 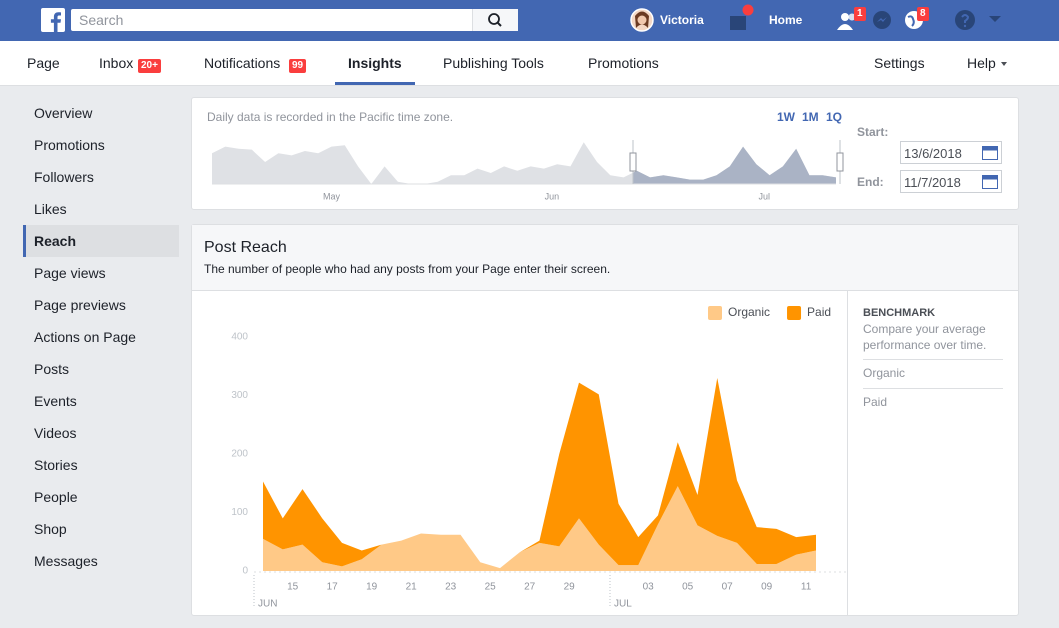 I want to click on sidebar-item: Stories, so click(x=56, y=465).